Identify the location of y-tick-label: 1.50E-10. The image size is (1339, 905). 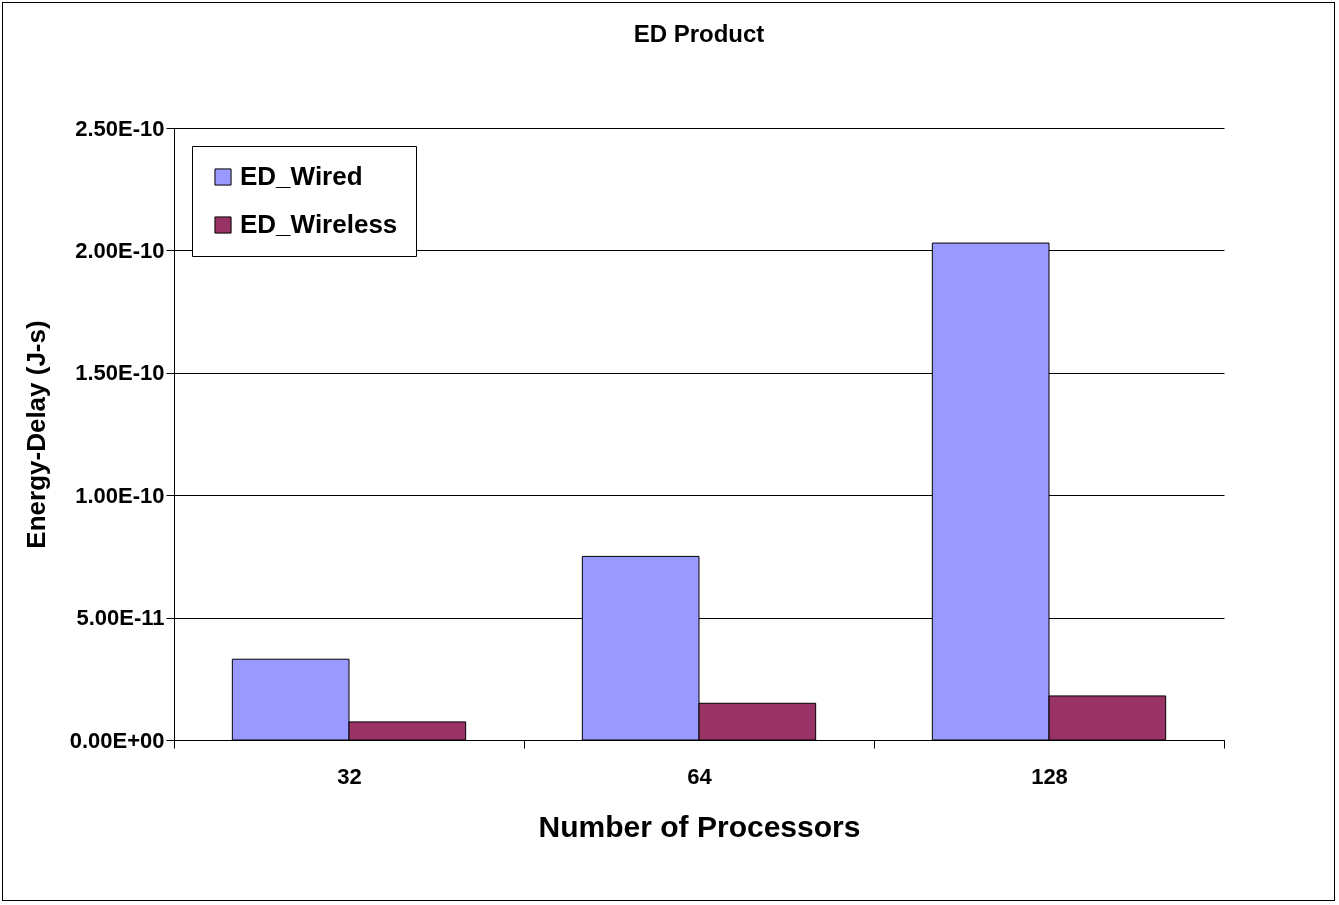
(120, 373).